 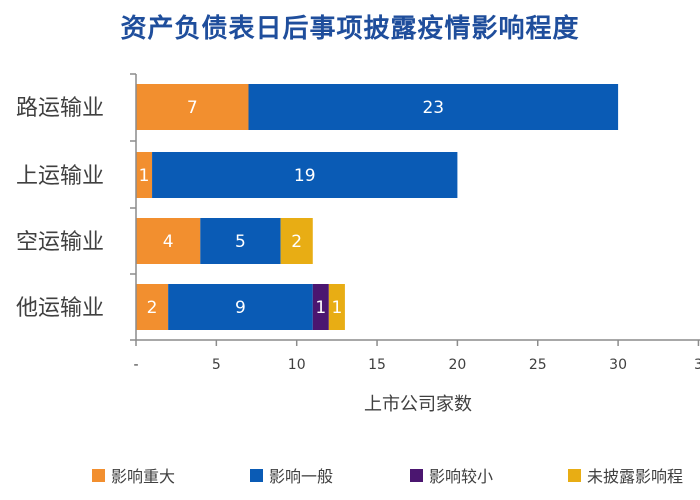 I want to click on x-tick-label: 10, so click(x=297, y=365).